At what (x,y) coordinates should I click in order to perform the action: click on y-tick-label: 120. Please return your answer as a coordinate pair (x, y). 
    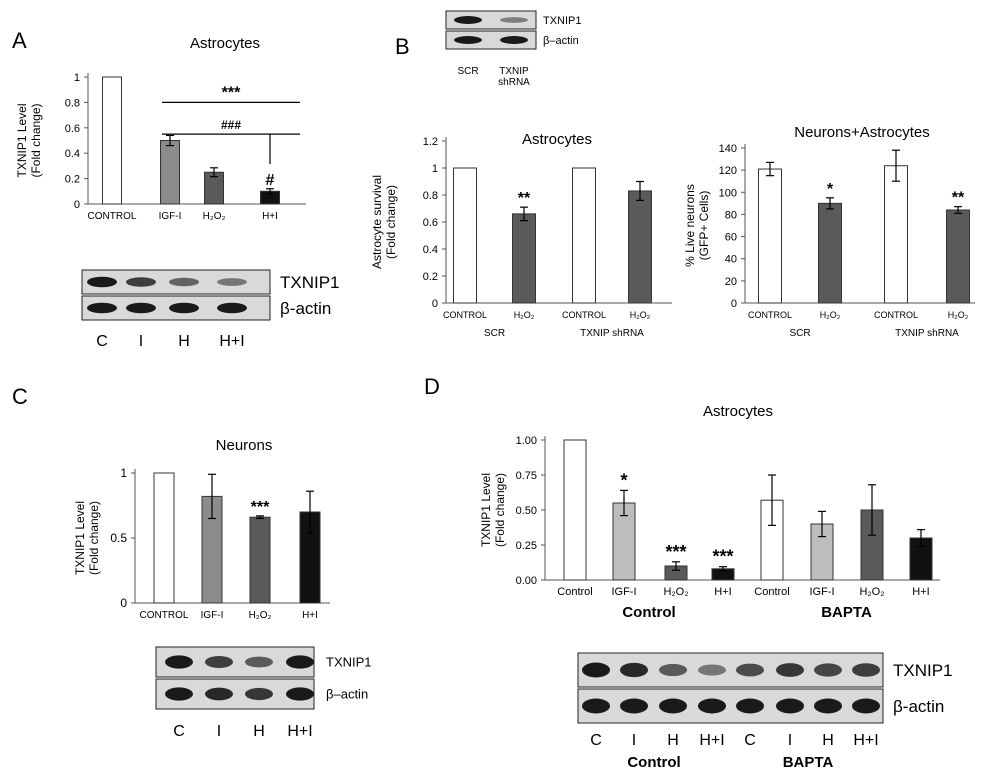
    Looking at the image, I should click on (728, 171).